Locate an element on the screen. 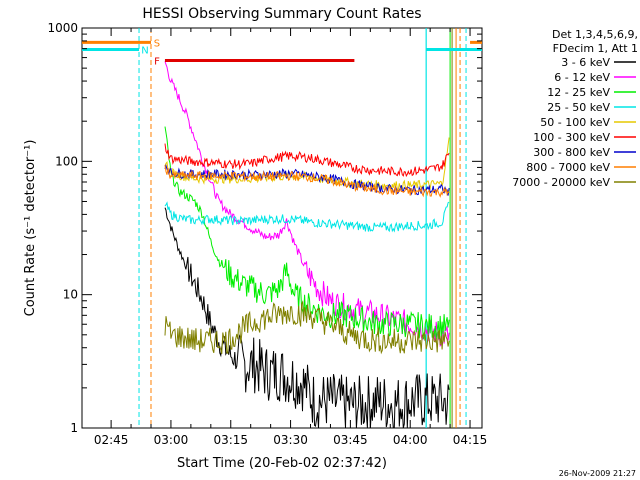  legend-label-1: 6 - 12 keV is located at coordinates (582, 77).